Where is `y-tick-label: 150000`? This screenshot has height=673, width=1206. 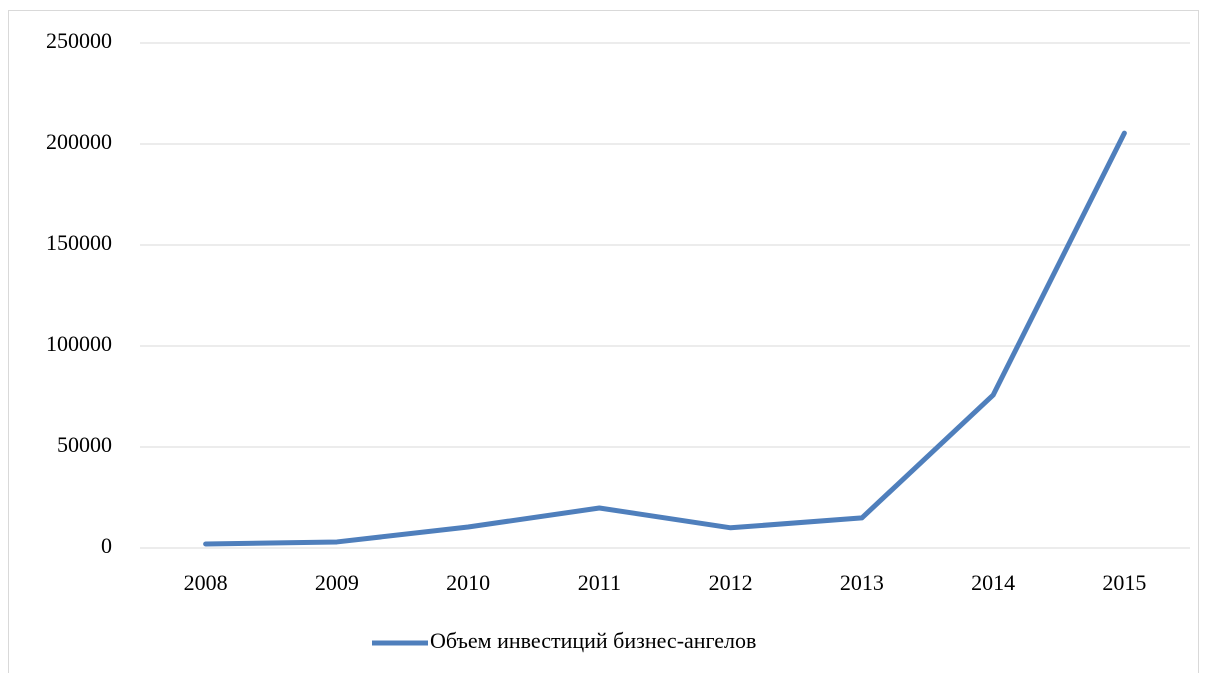
y-tick-label: 150000 is located at coordinates (79, 242).